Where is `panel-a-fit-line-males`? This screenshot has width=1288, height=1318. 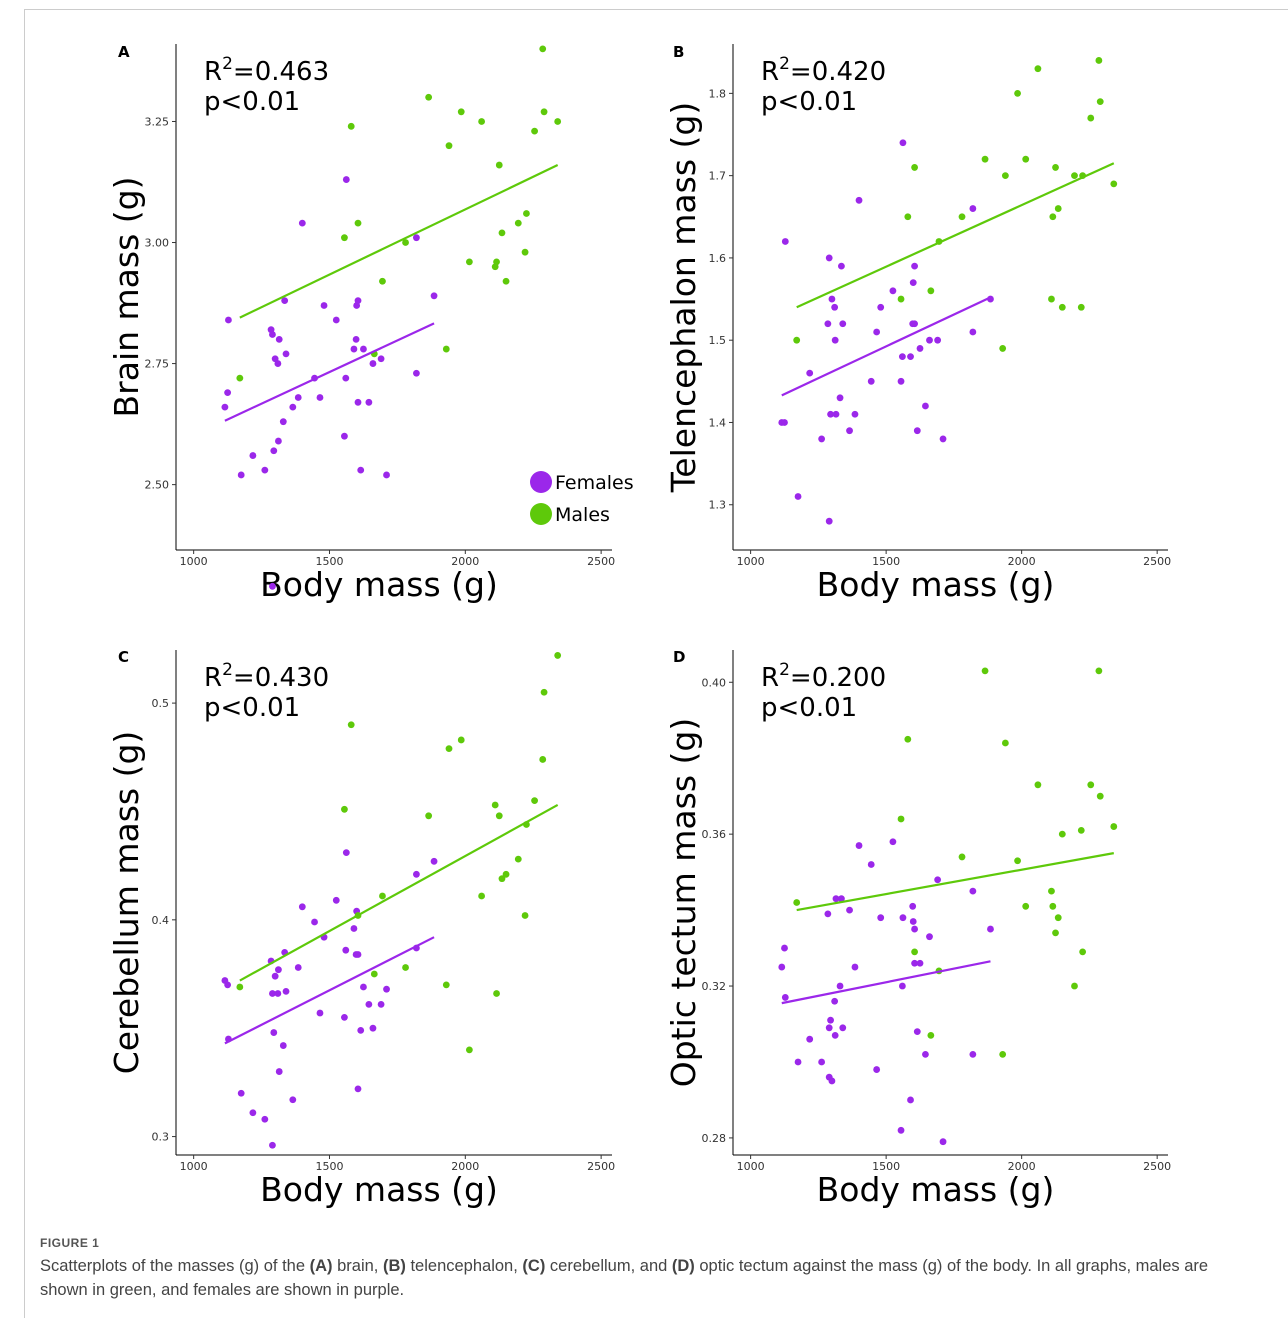
panel-a-fit-line-males is located at coordinates (399, 241).